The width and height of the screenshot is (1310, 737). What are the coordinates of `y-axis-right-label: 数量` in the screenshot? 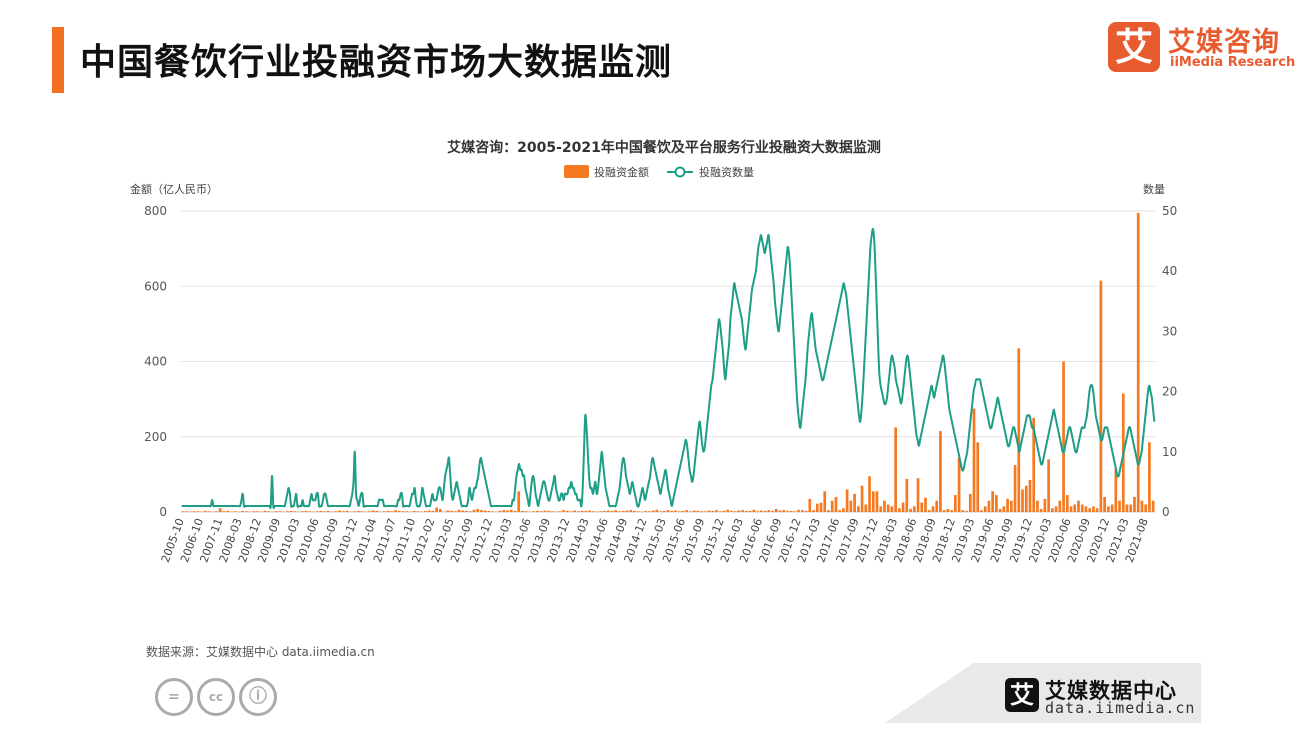 It's located at (1154, 189).